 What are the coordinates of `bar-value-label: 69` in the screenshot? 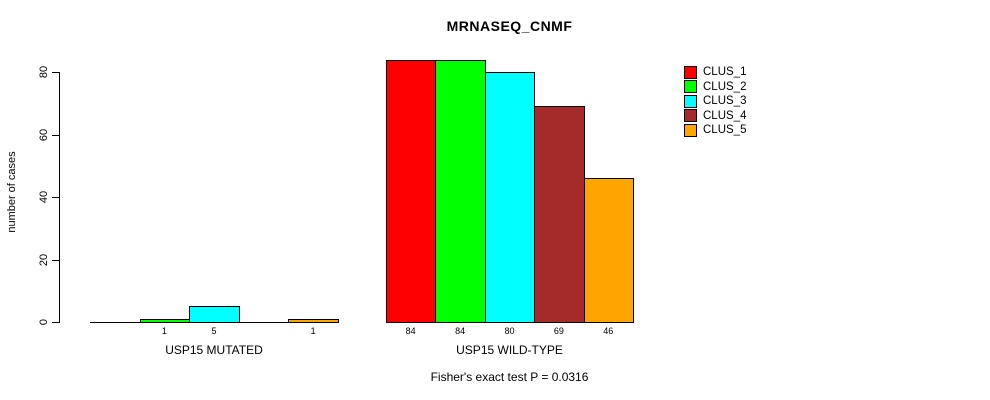 It's located at (558, 331).